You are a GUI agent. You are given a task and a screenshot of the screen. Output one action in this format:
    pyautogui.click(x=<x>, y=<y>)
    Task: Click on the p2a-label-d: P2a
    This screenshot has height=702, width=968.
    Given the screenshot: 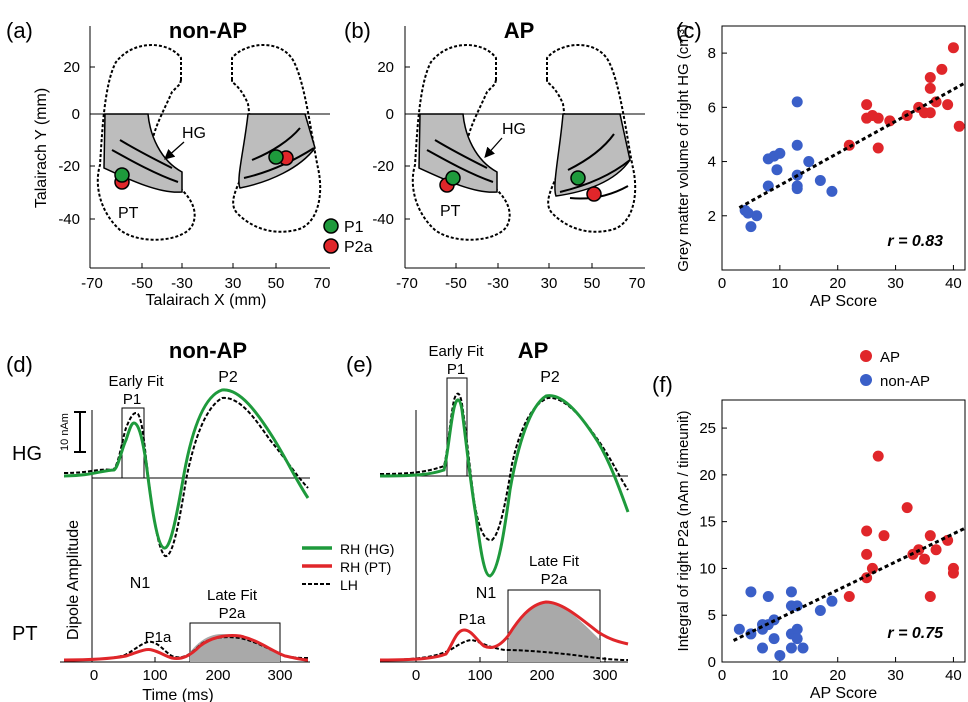 What is the action you would take?
    pyautogui.click(x=232, y=613)
    